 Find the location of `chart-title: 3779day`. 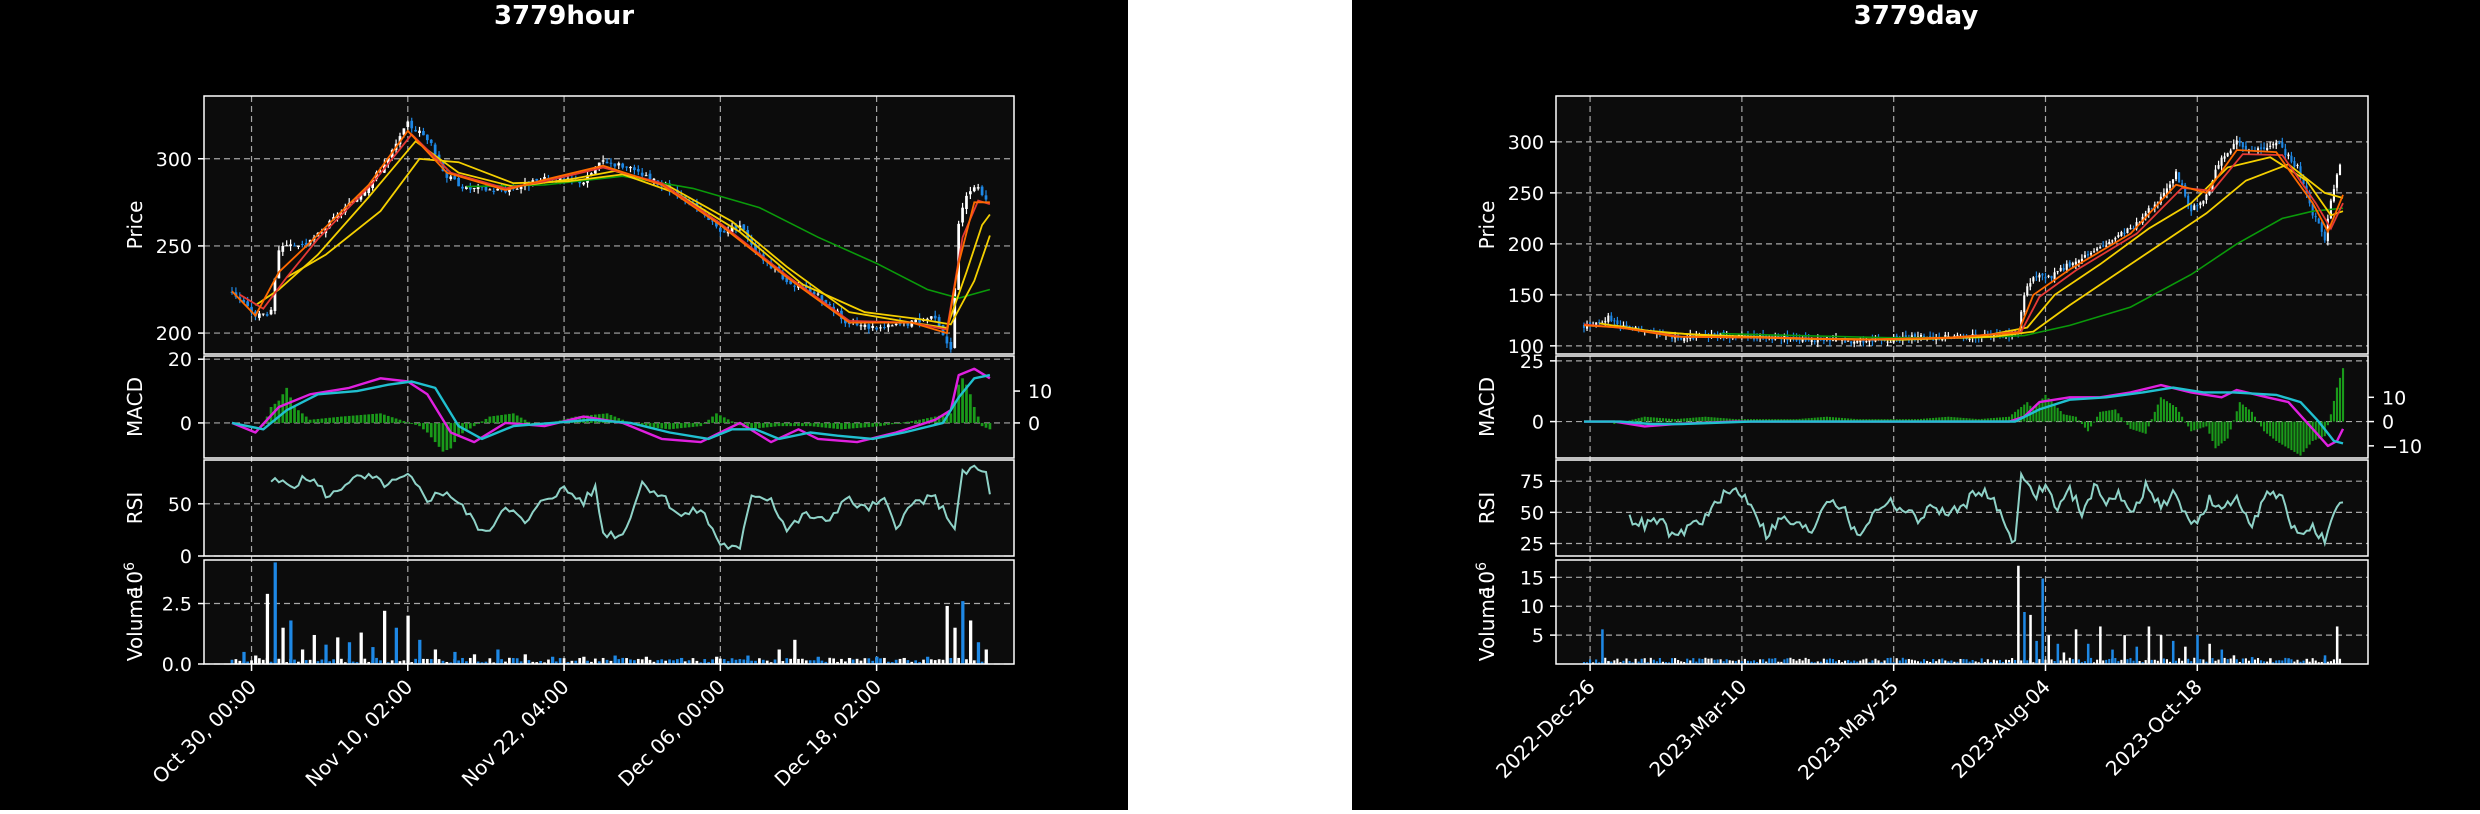

chart-title: 3779day is located at coordinates (1916, 16).